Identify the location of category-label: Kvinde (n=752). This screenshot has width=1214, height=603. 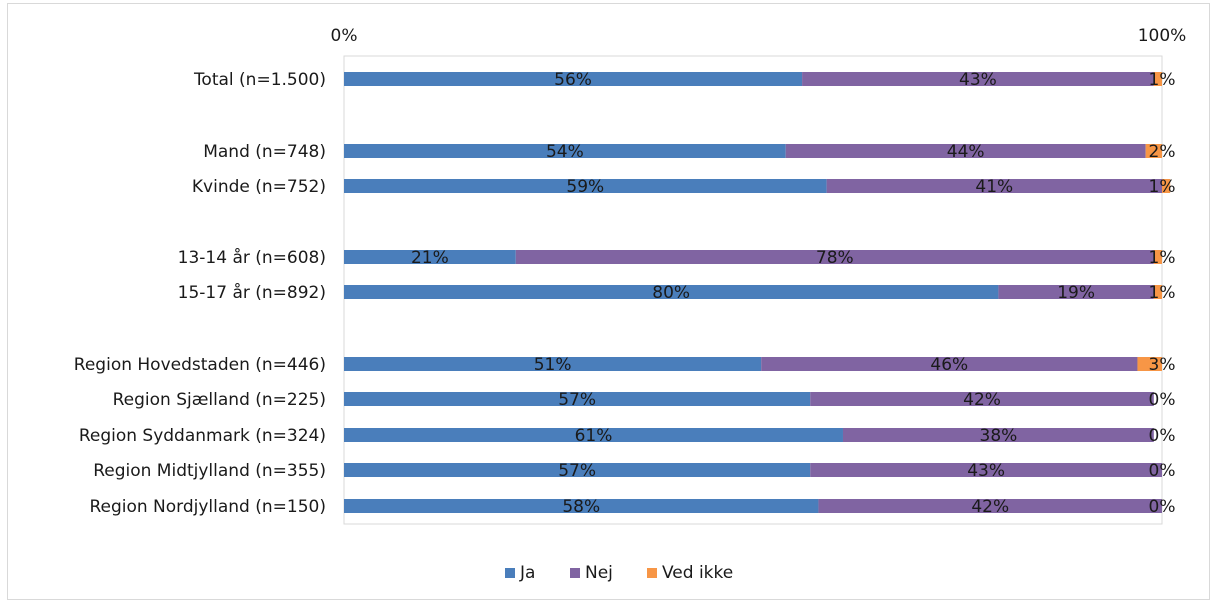
(259, 187).